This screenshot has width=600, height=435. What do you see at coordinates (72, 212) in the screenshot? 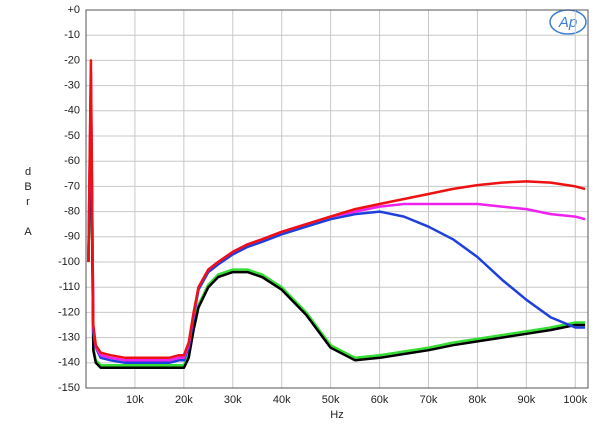
I see `y-tick-label: -80` at bounding box center [72, 212].